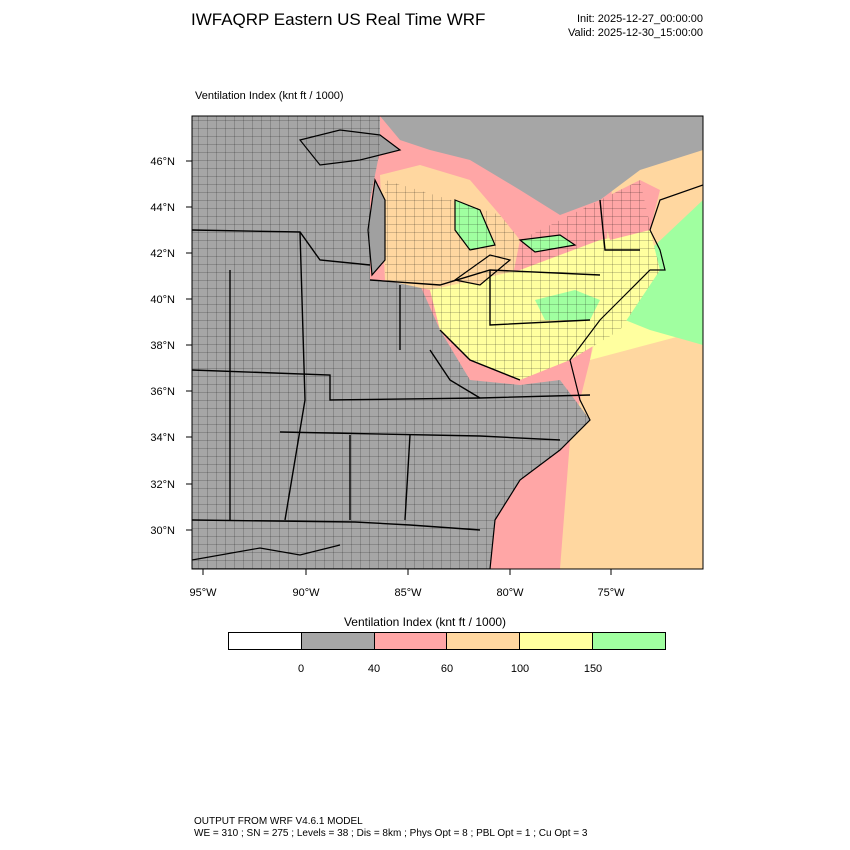  What do you see at coordinates (338, 19) in the screenshot?
I see `map-title: IWFAQRP Eastern US Real Time WRF` at bounding box center [338, 19].